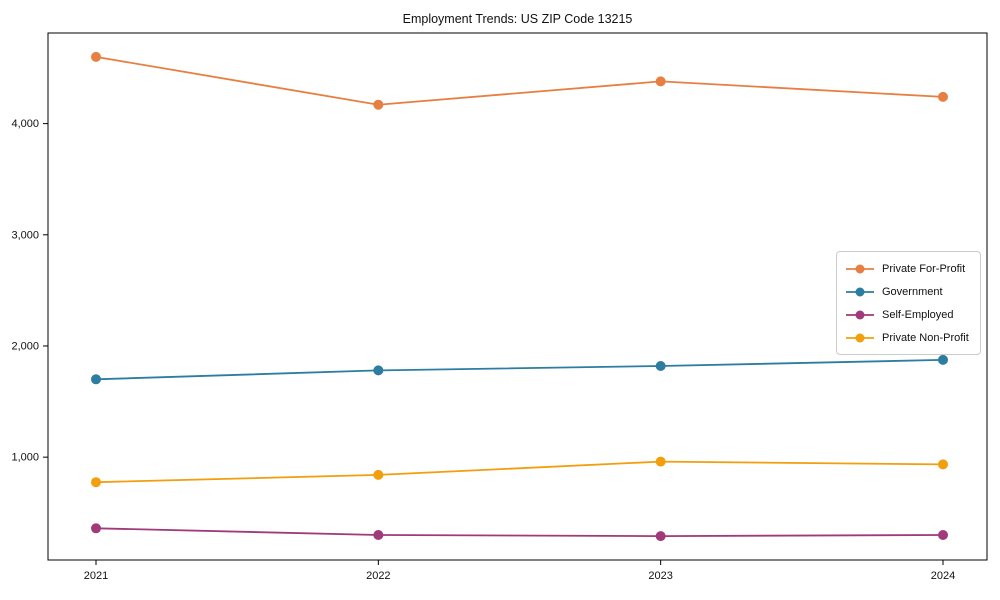  Describe the element at coordinates (519, 369) in the screenshot. I see `series-line-government` at that location.